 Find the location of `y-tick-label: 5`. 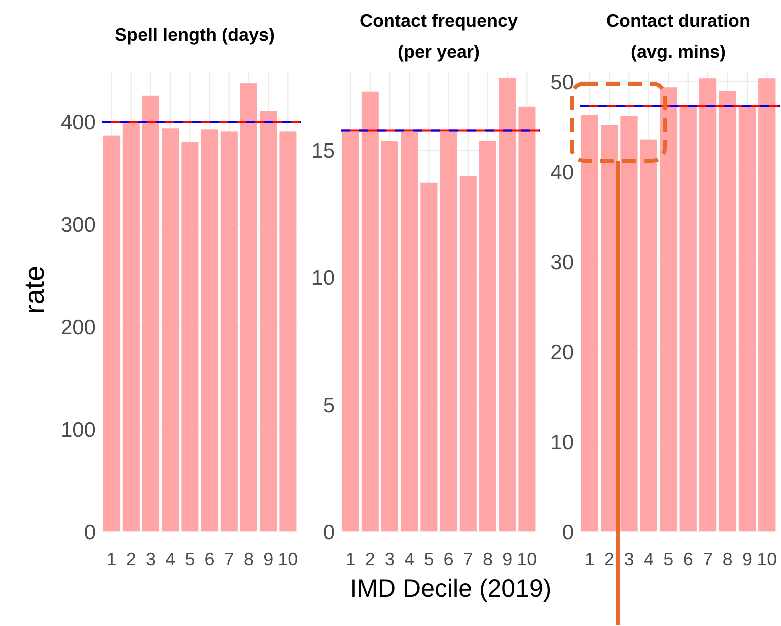

y-tick-label: 5 is located at coordinates (329, 406).